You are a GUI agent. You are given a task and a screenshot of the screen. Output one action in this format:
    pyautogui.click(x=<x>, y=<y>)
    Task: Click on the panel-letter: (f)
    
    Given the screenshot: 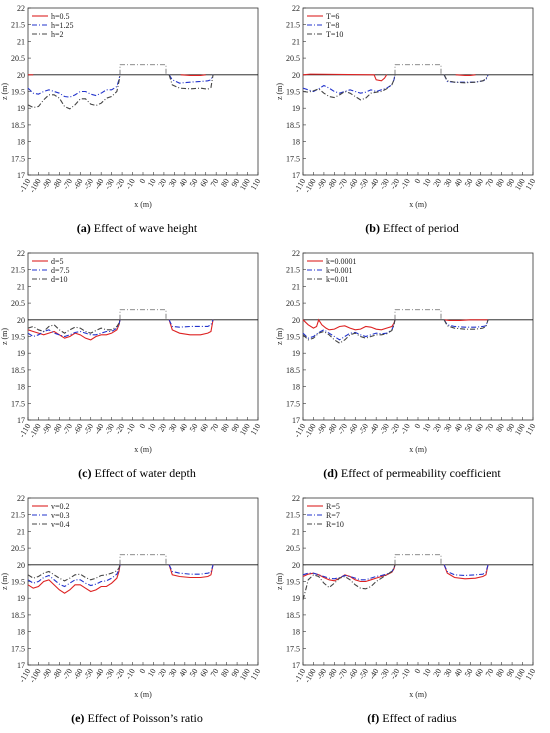 What is the action you would take?
    pyautogui.click(x=373, y=718)
    